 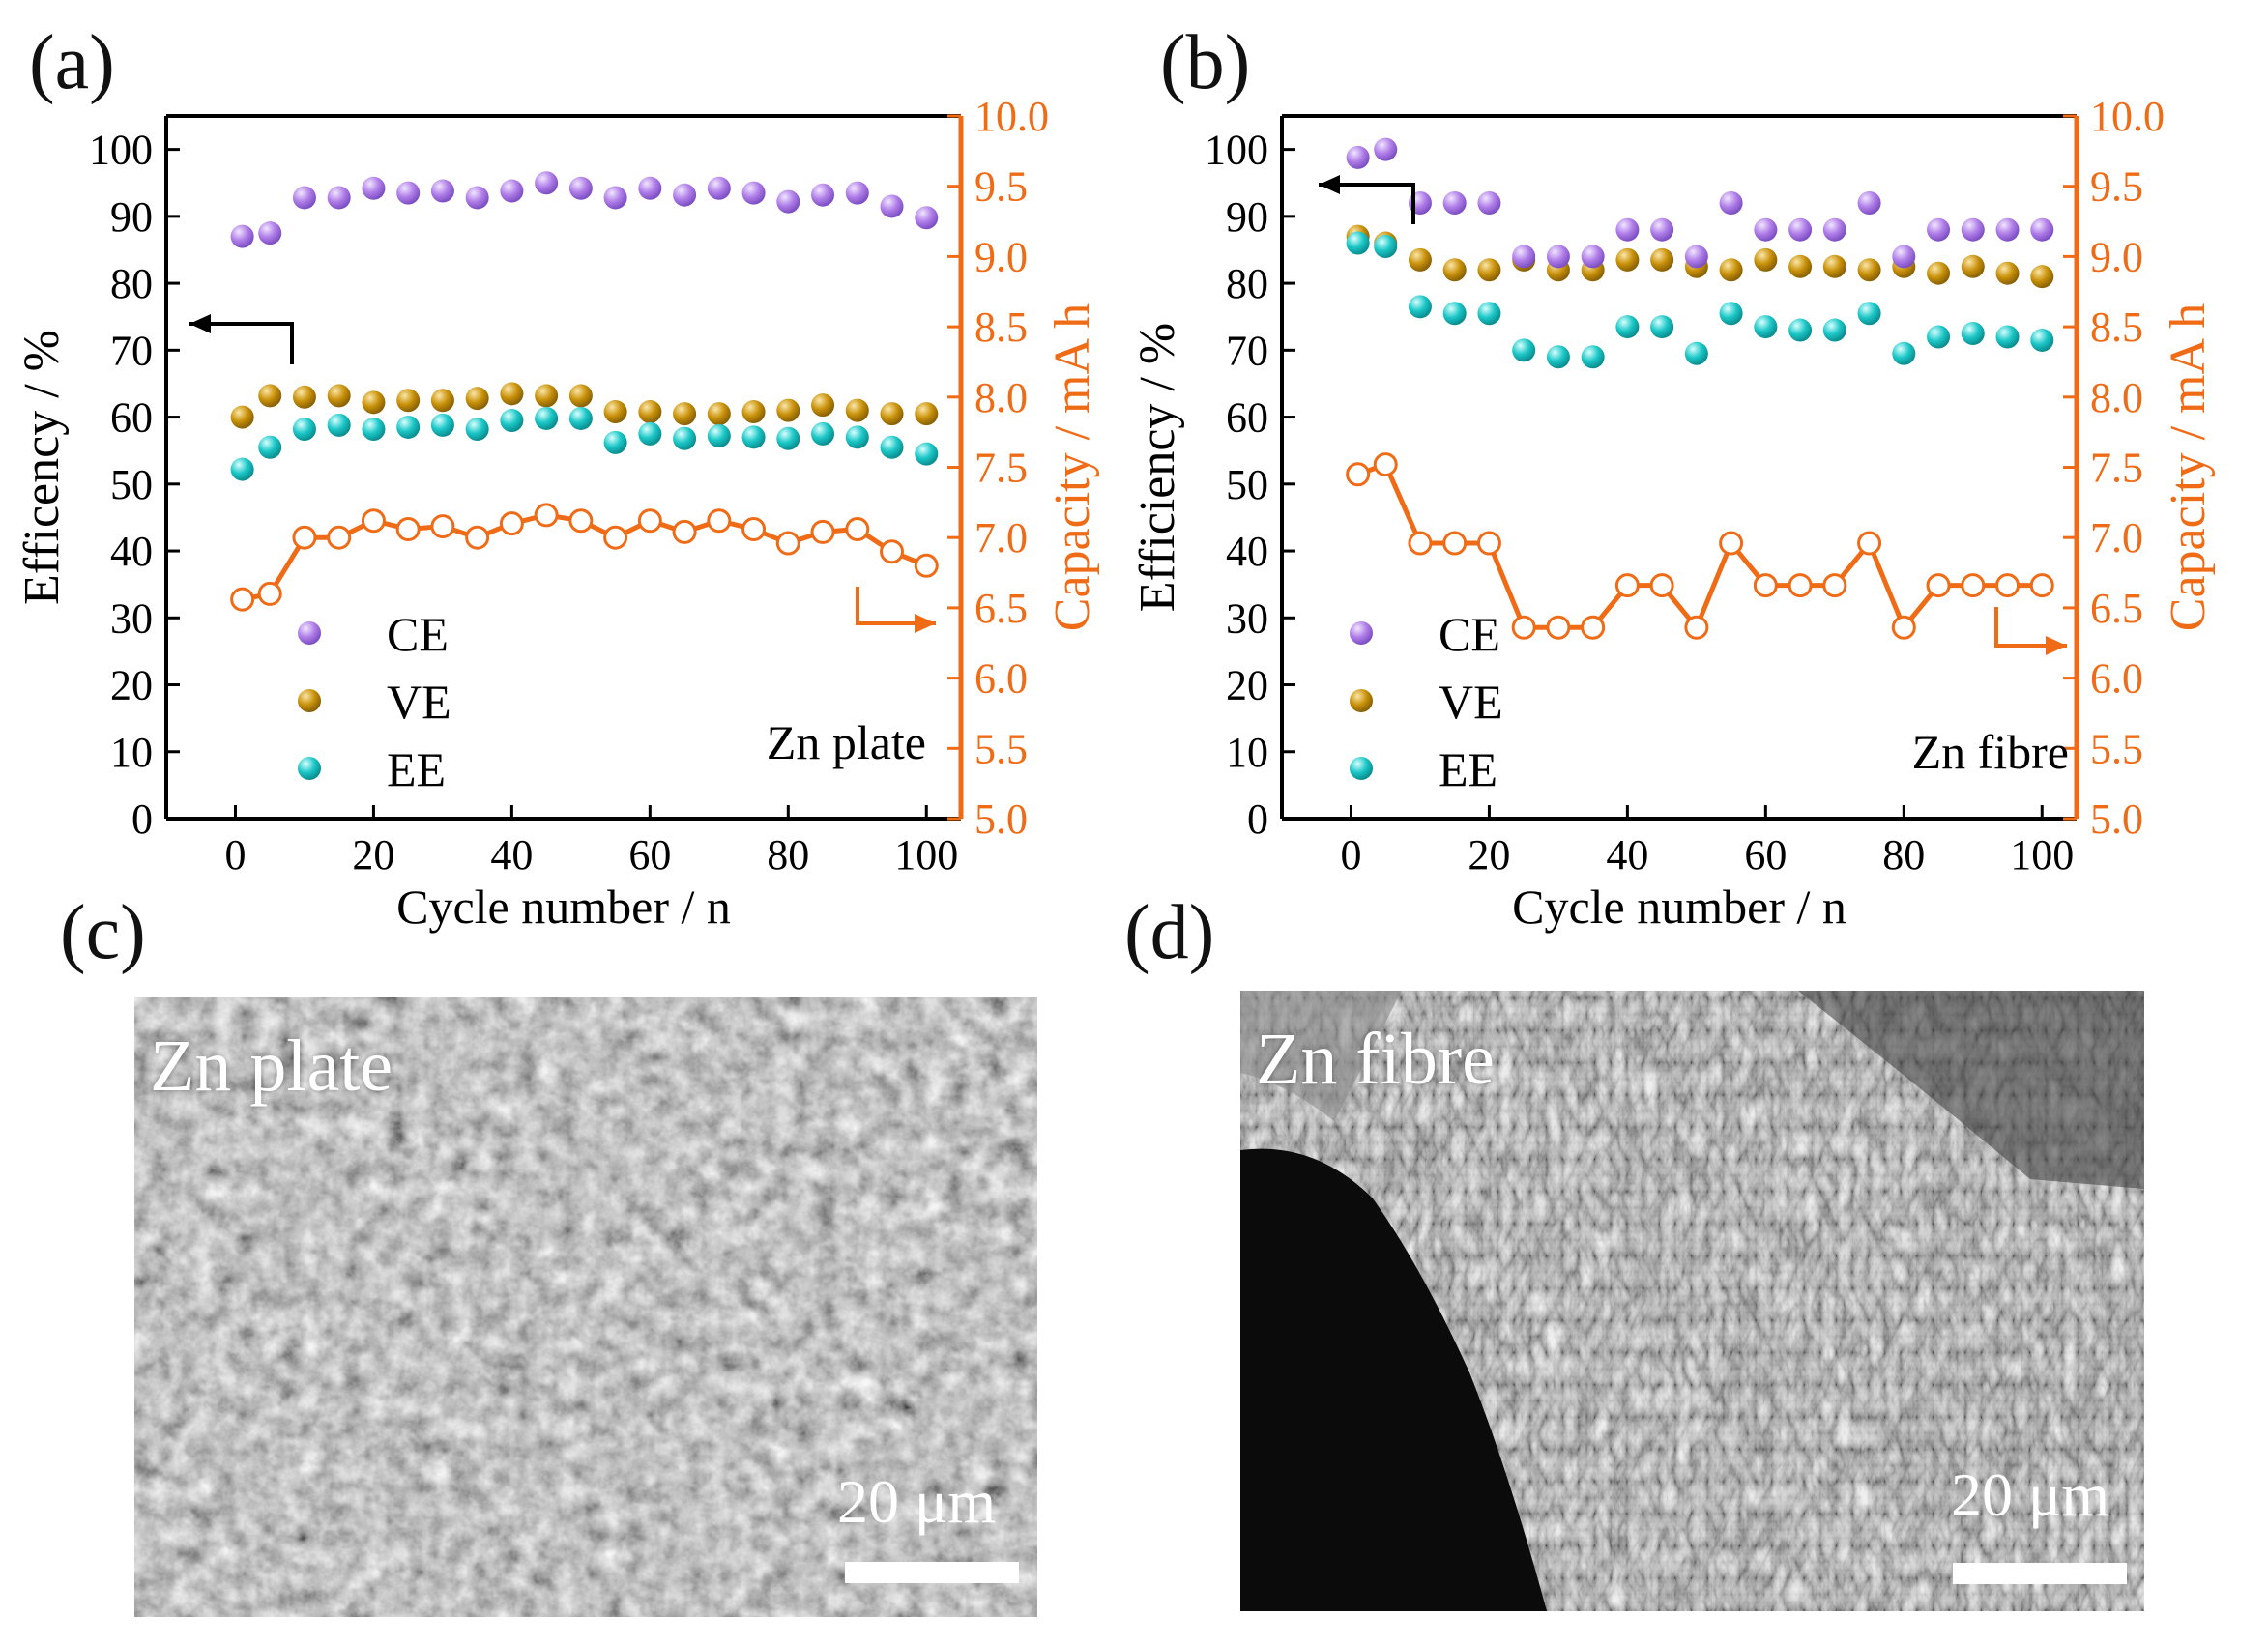 I want to click on legend-label-ce-b: CE, so click(x=1469, y=634).